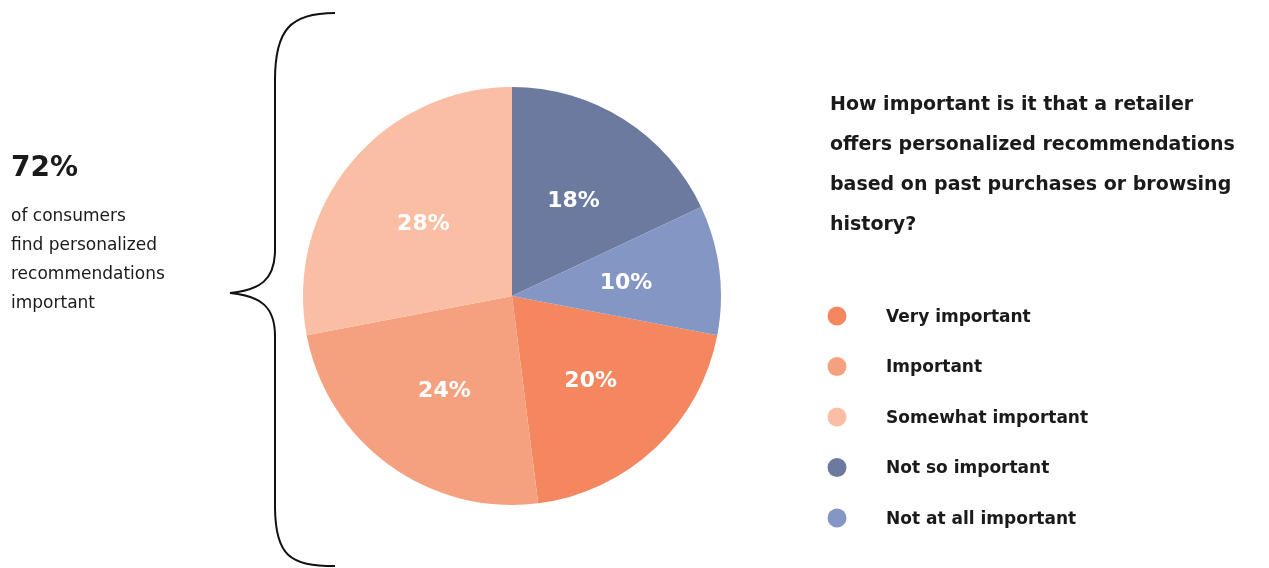 This screenshot has height=568, width=1269. I want to click on data-label: 24%, so click(444, 389).